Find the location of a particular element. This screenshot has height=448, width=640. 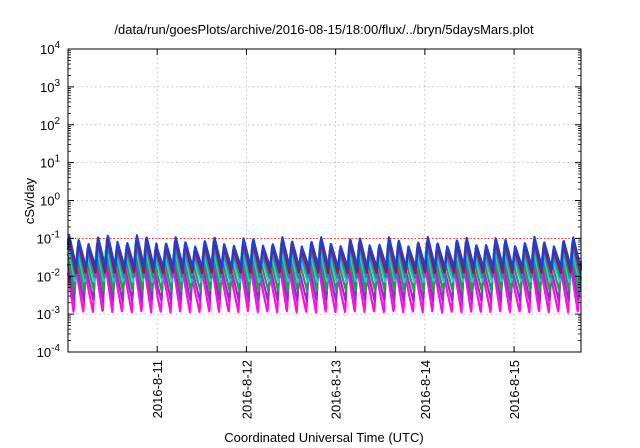

y-tick-label: 10¹ is located at coordinates (50, 162).